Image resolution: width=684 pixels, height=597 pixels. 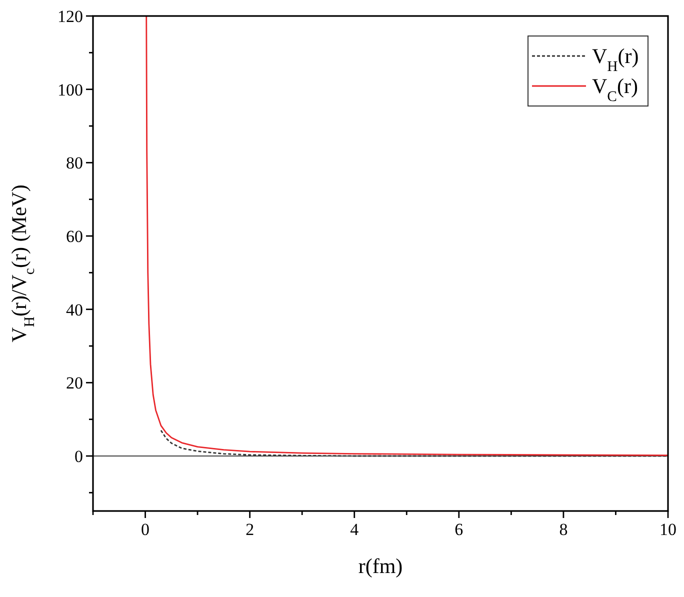 I want to click on y-tick-label: 100, so click(x=70, y=90).